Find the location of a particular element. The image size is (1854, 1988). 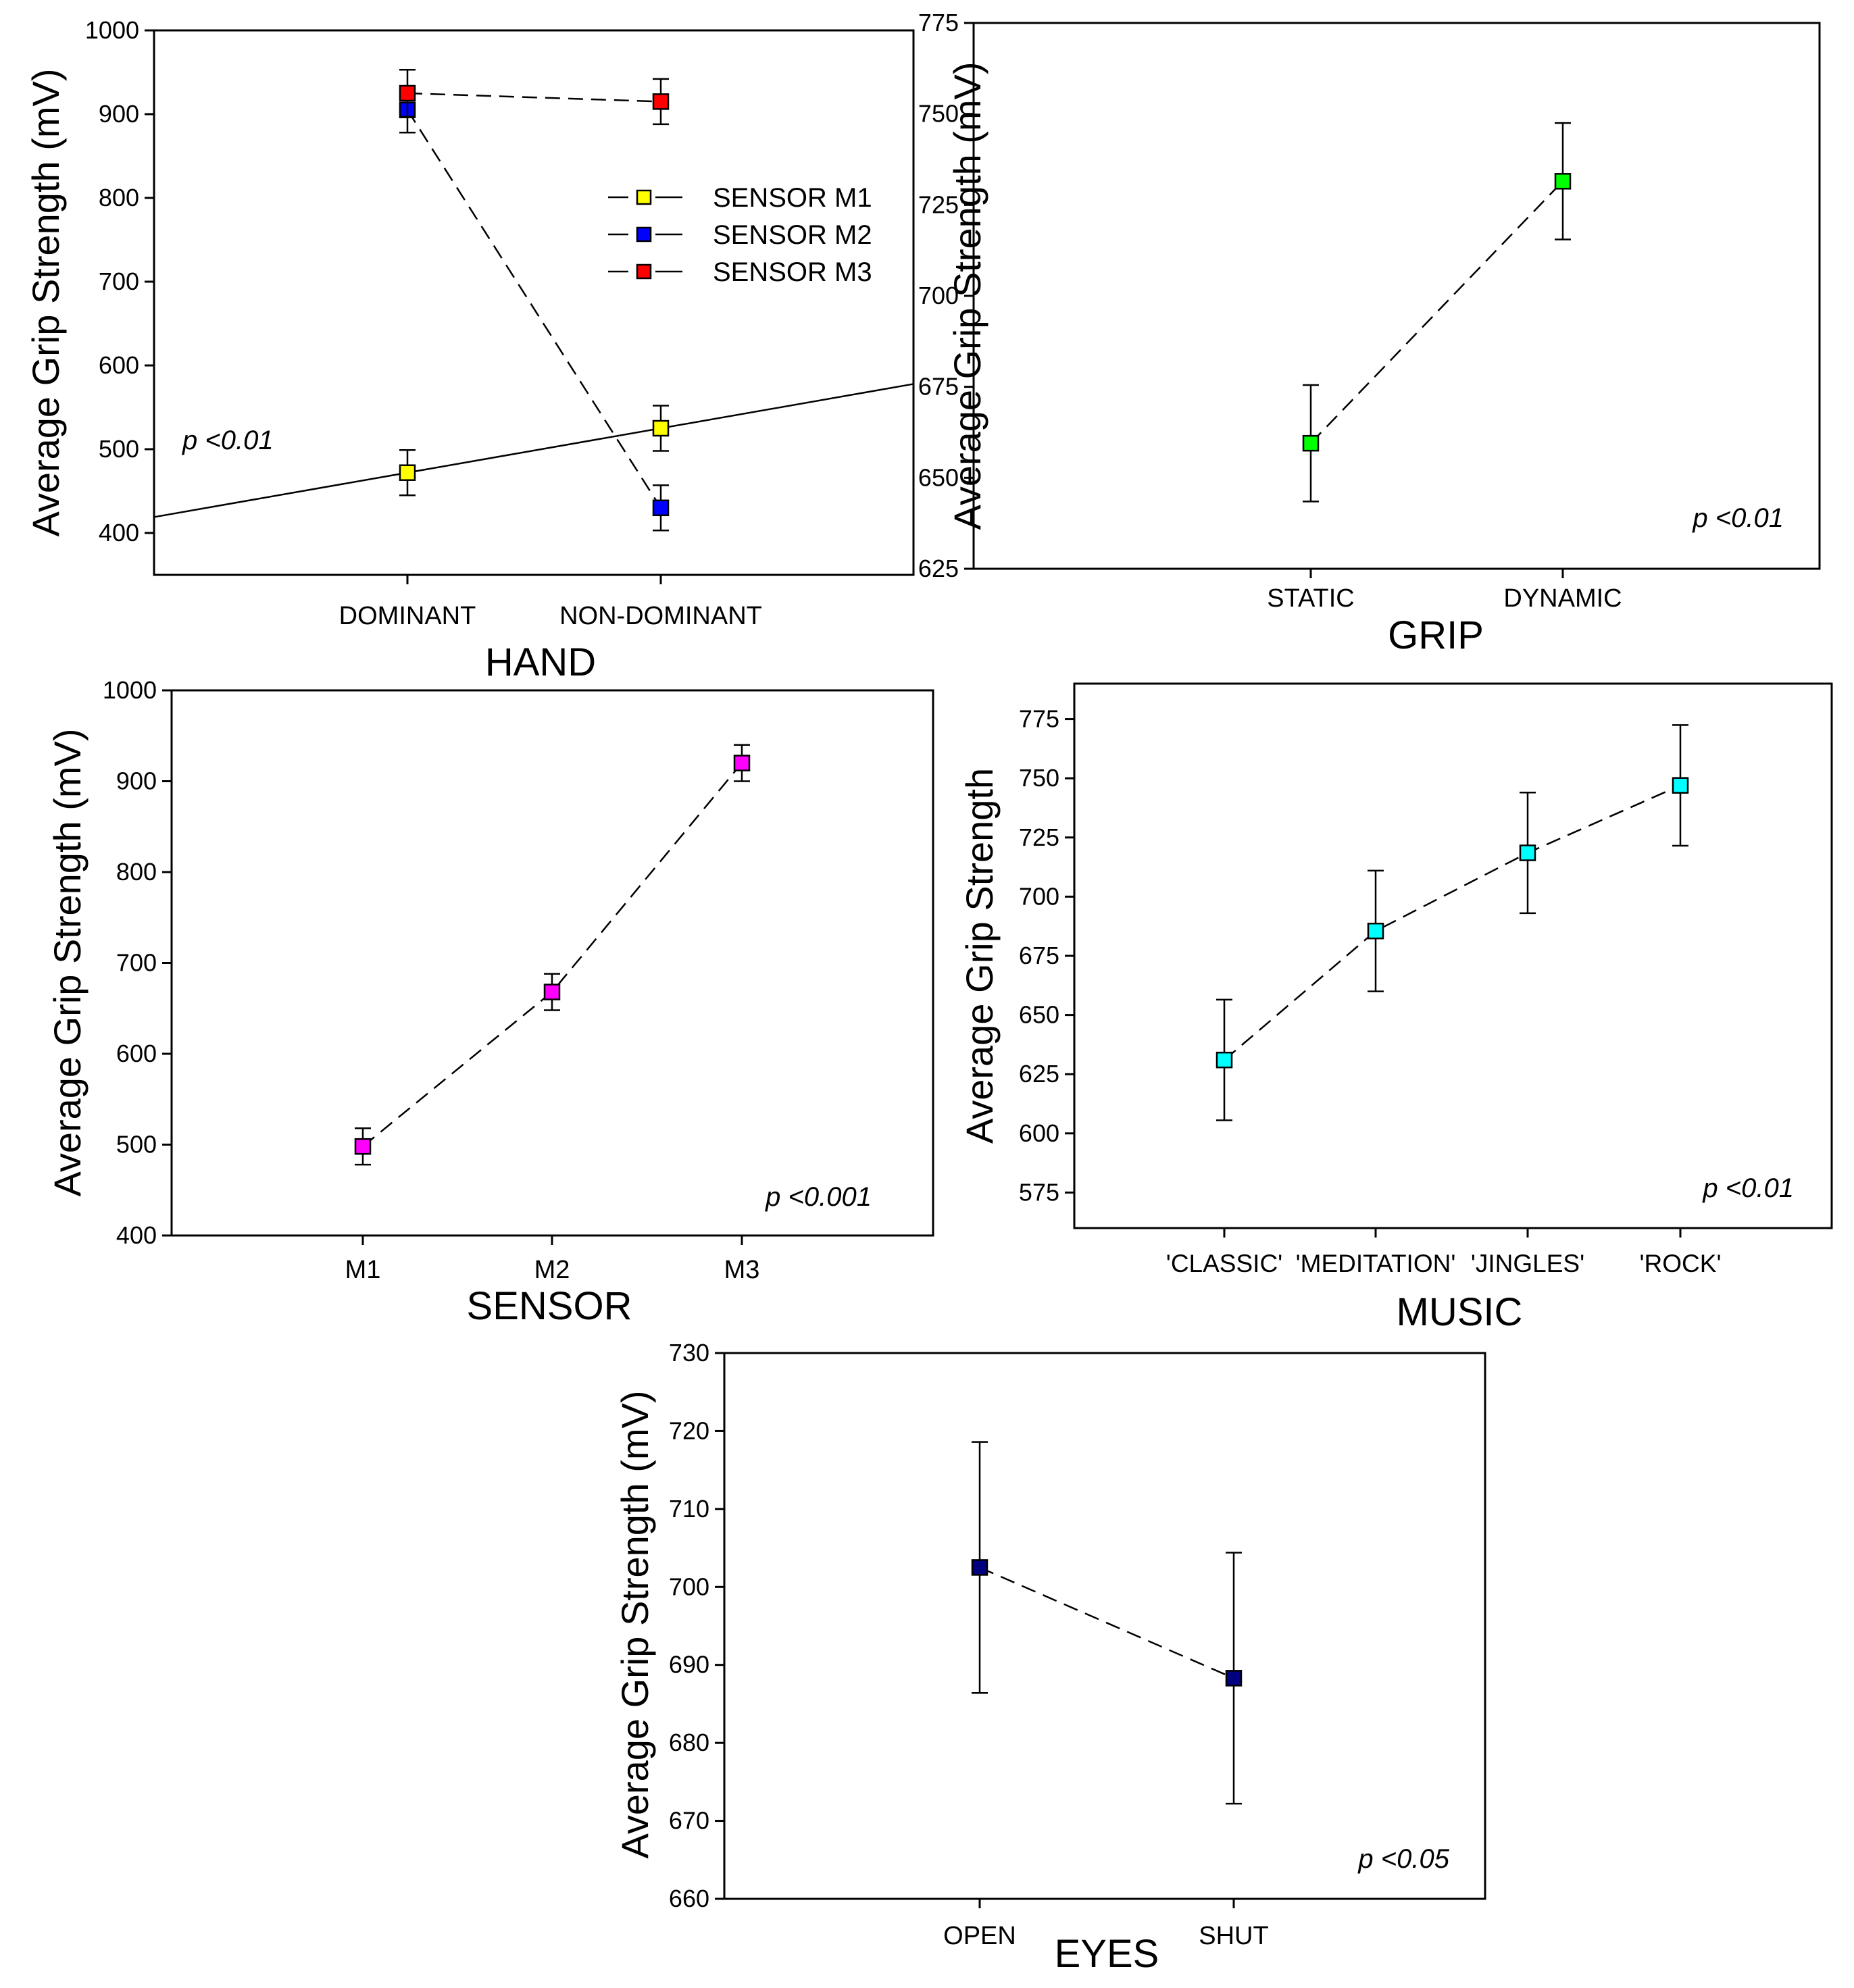

legend-label: SENSOR M2 is located at coordinates (793, 235).